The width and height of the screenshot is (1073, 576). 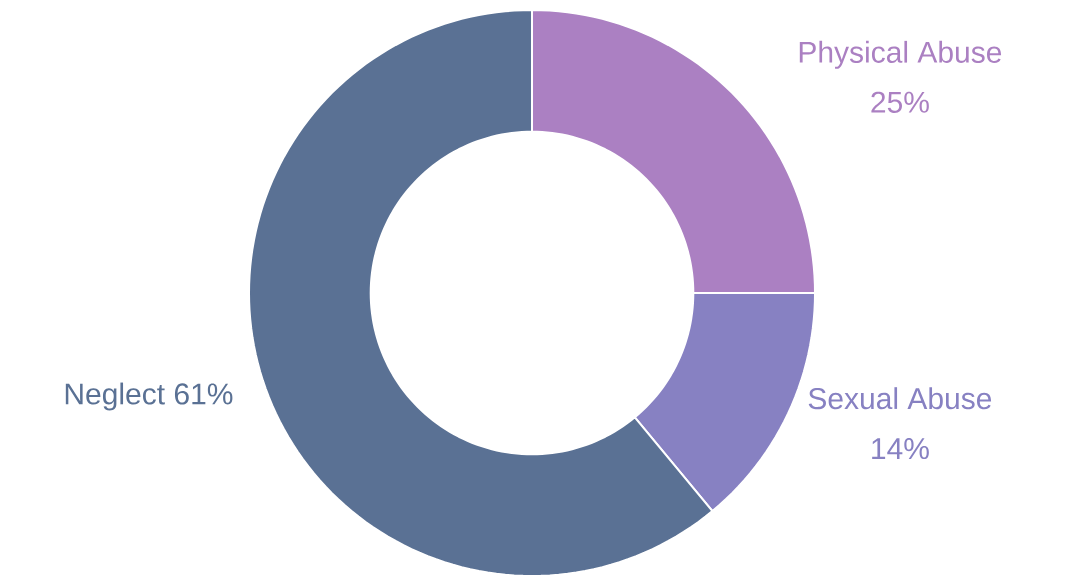 What do you see at coordinates (115, 396) in the screenshot?
I see `slice-label: Neglect` at bounding box center [115, 396].